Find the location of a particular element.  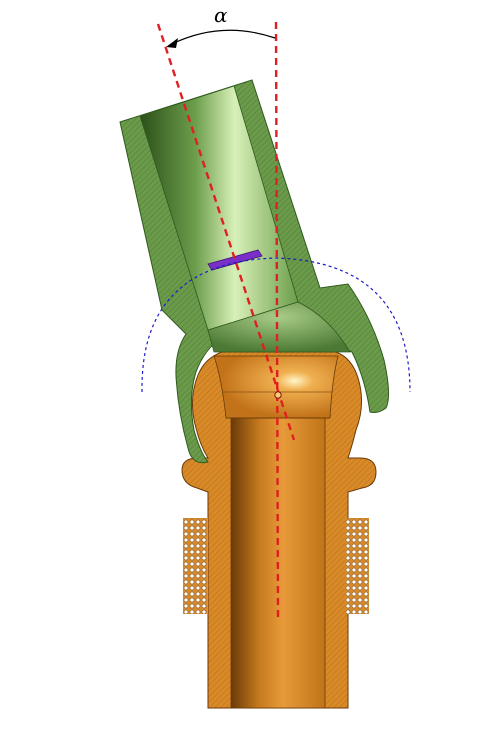

lower-tube-head is located at coordinates (276, 387).